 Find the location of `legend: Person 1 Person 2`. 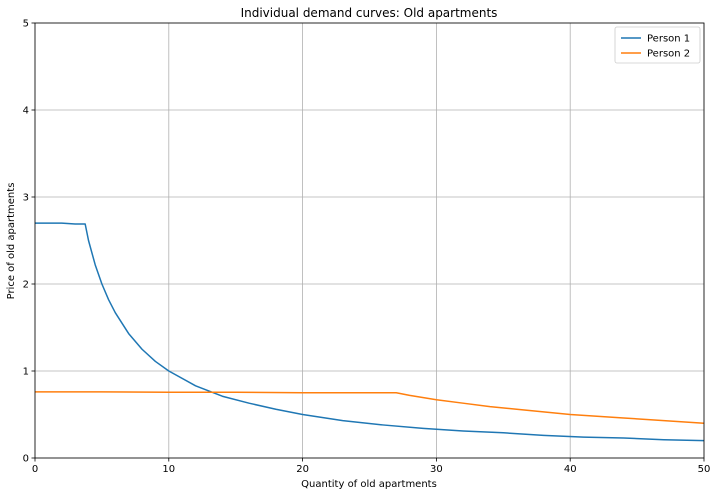

legend: Person 1 Person 2 is located at coordinates (657, 45).